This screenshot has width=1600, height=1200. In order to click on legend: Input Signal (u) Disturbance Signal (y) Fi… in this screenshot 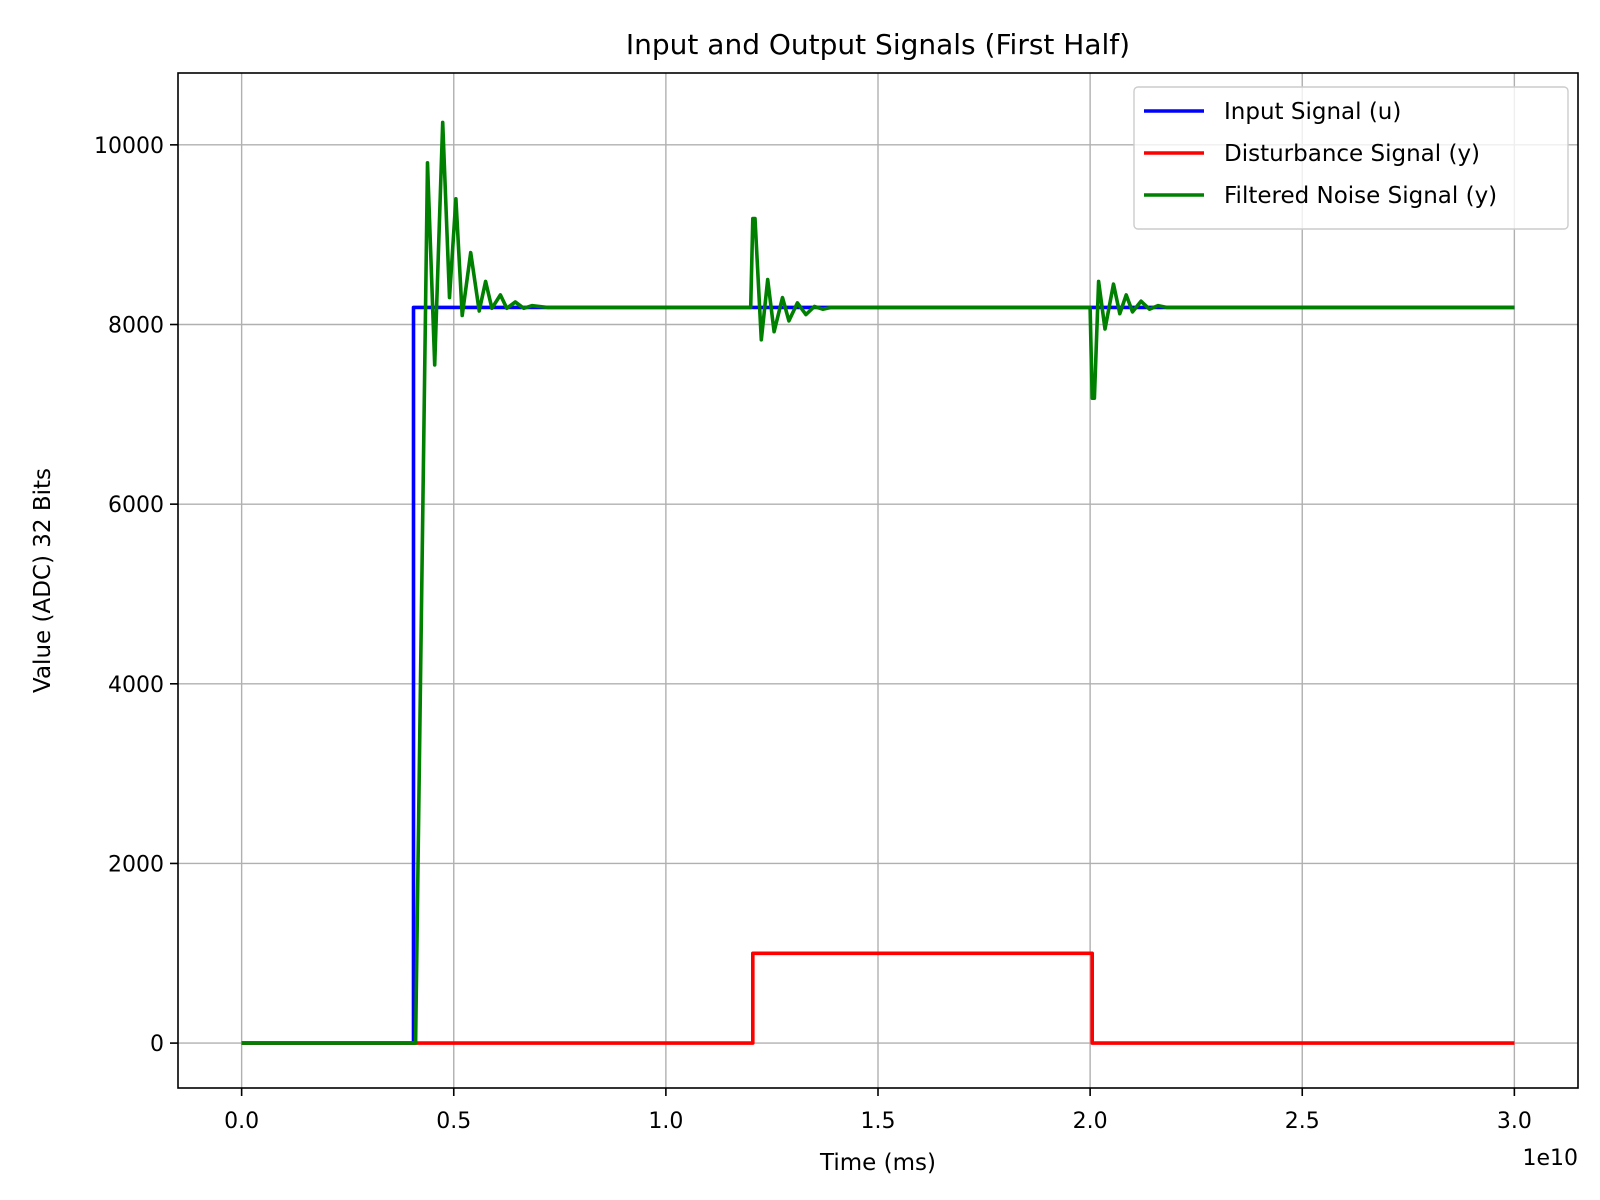, I will do `click(1351, 158)`.